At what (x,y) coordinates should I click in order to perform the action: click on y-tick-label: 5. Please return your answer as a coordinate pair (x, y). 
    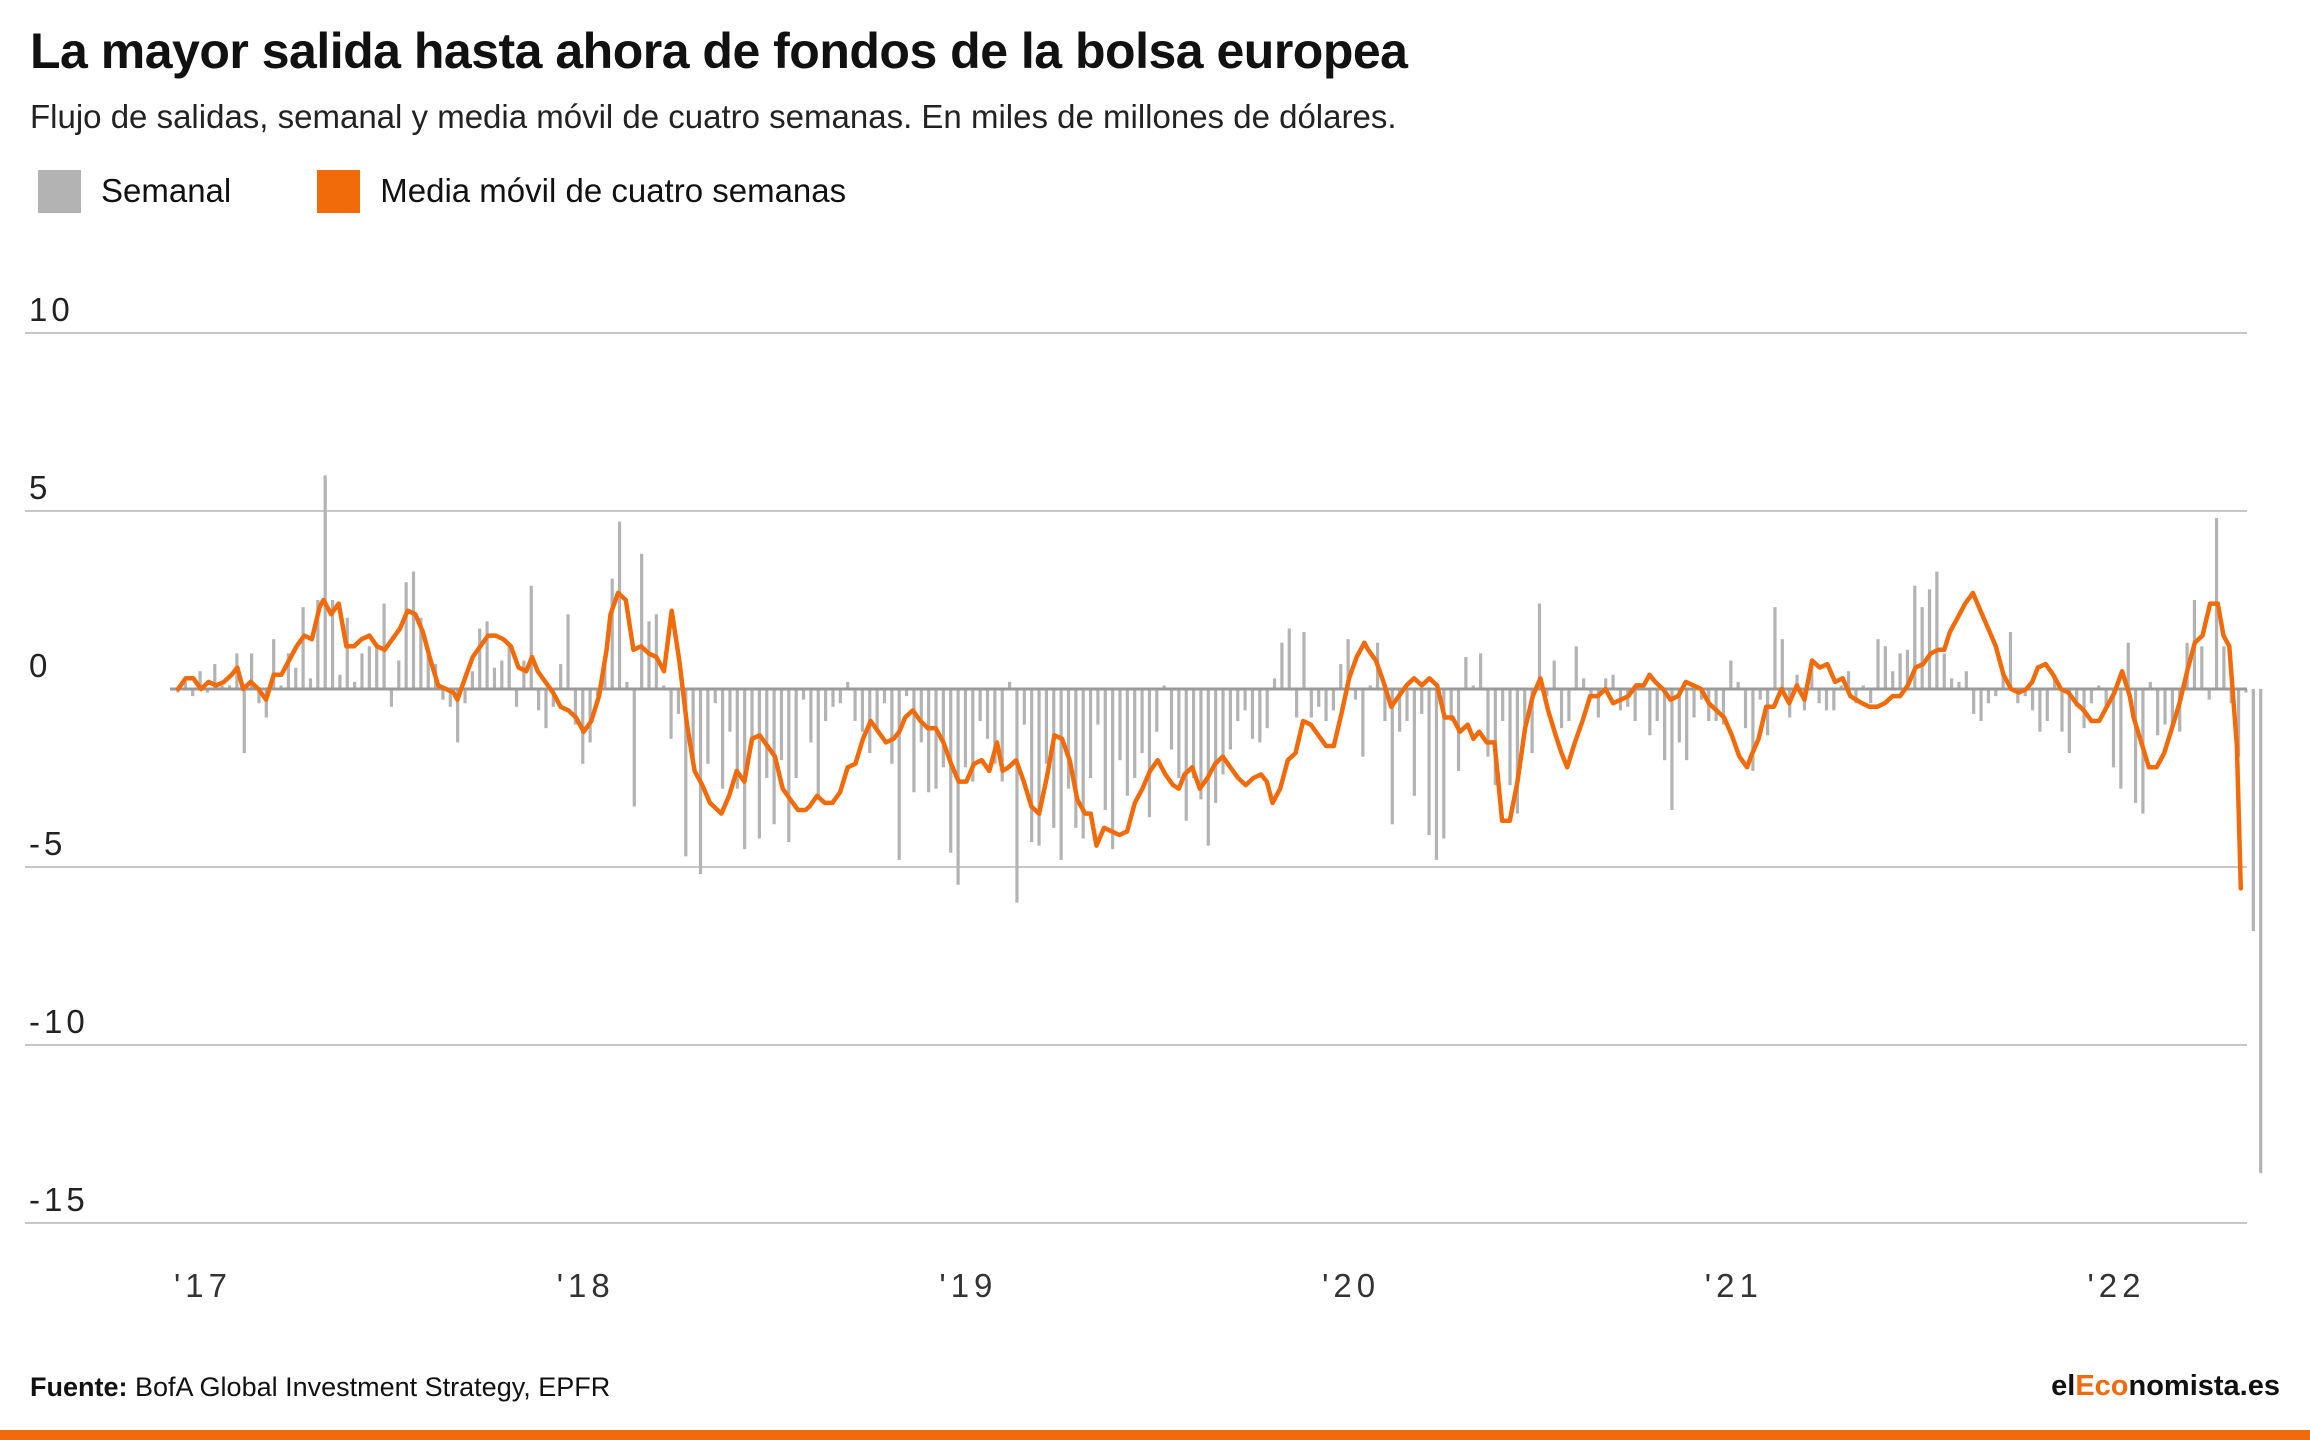
    Looking at the image, I should click on (40, 487).